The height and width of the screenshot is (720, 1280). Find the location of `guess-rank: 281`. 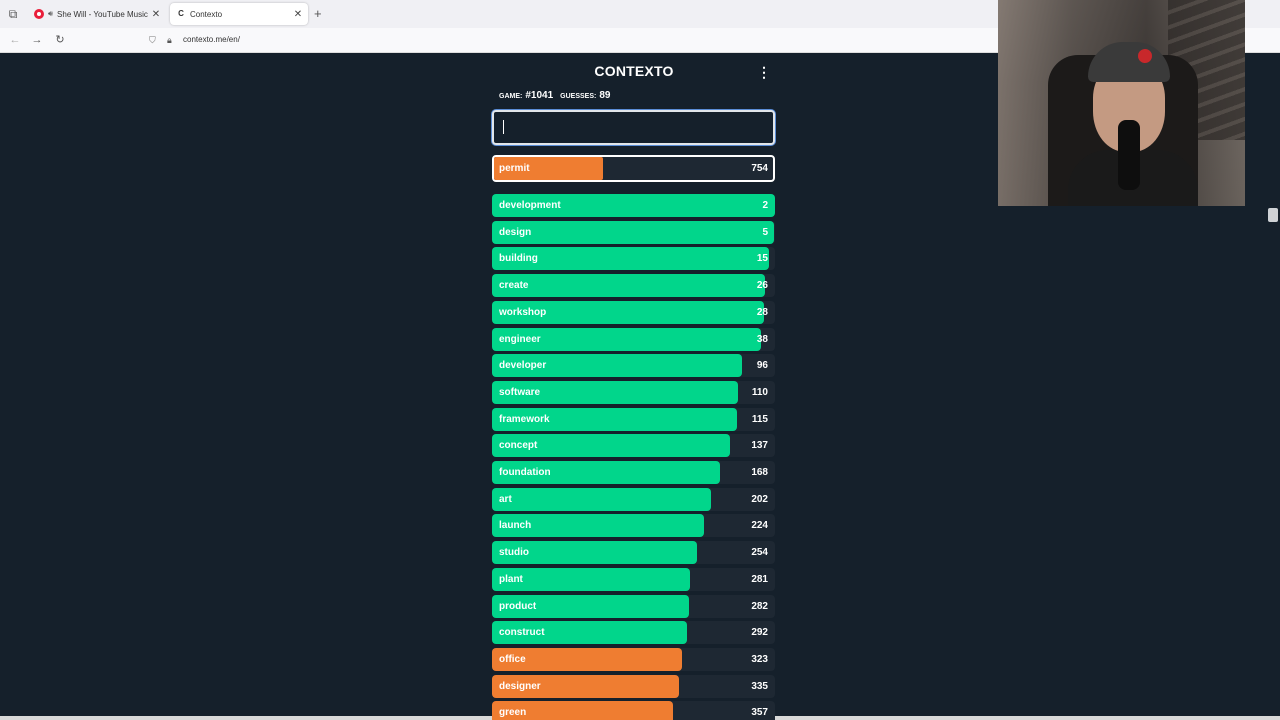

guess-rank: 281 is located at coordinates (759, 579).